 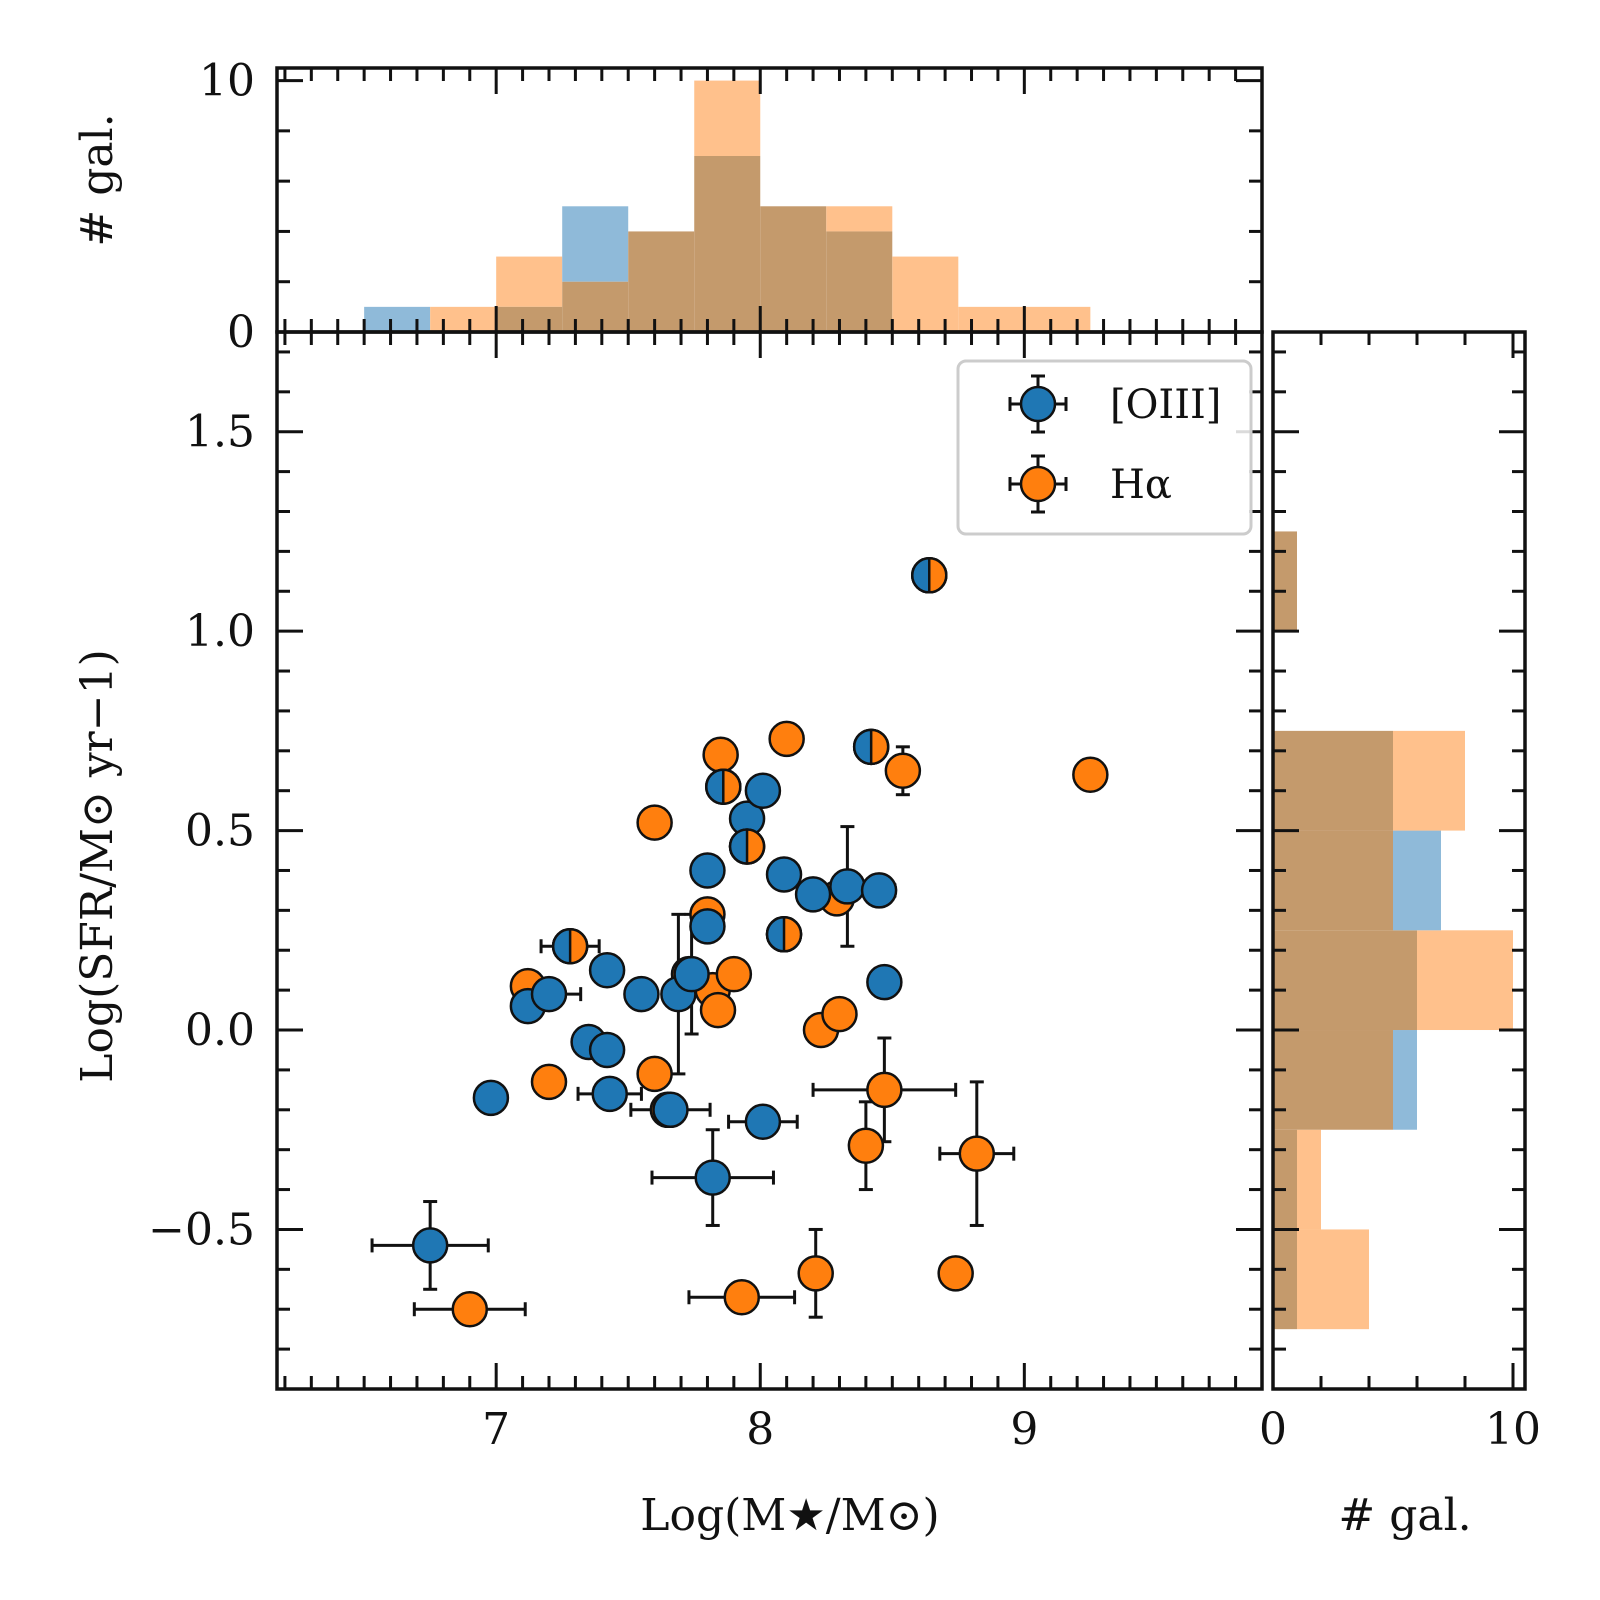 I want to click on legend-marker-oiii, so click(x=1038, y=404).